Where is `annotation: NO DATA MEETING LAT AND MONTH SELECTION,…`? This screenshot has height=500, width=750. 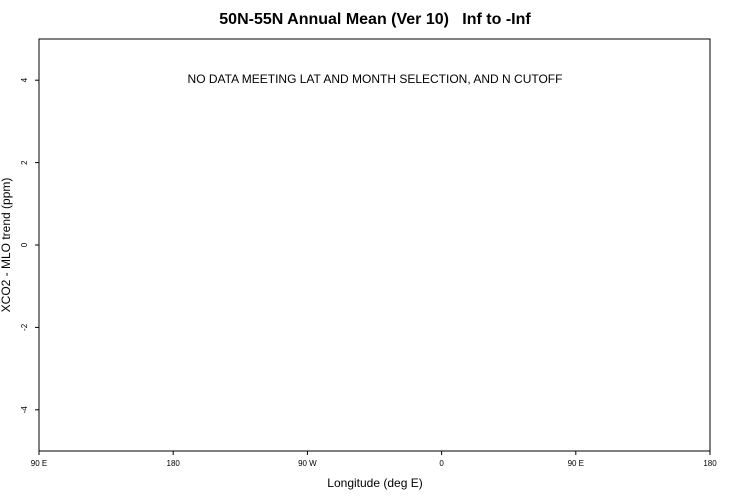 annotation: NO DATA MEETING LAT AND MONTH SELECTION,… is located at coordinates (375, 79).